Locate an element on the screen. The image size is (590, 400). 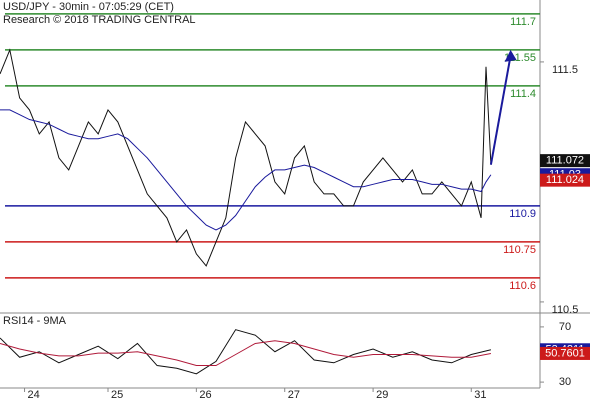
price-tag-label: 50.7601 is located at coordinates (565, 353).